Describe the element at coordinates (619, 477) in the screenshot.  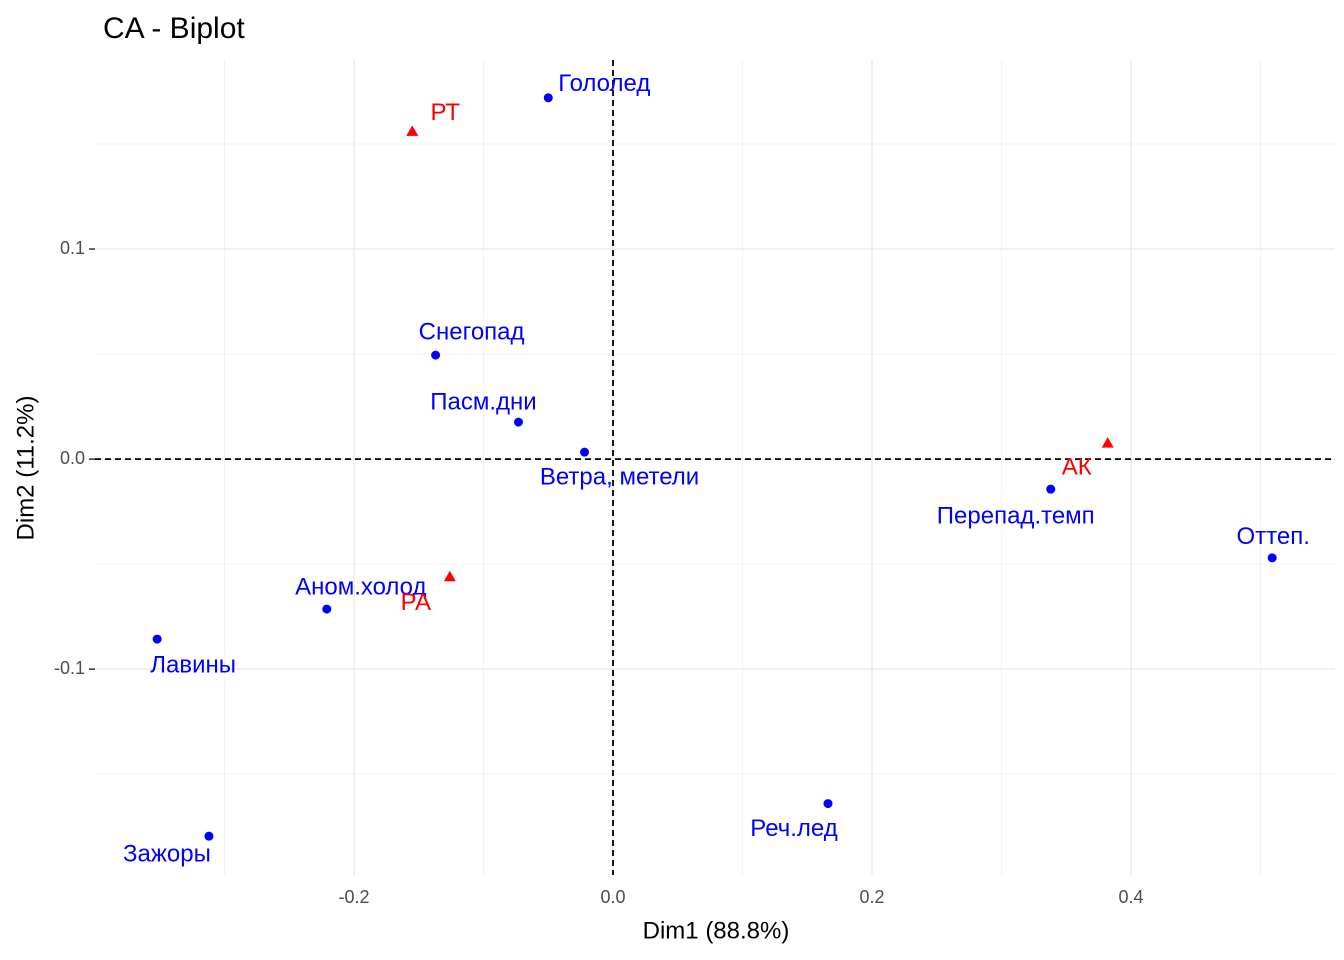
I see `point-label: Ветра, метели` at that location.